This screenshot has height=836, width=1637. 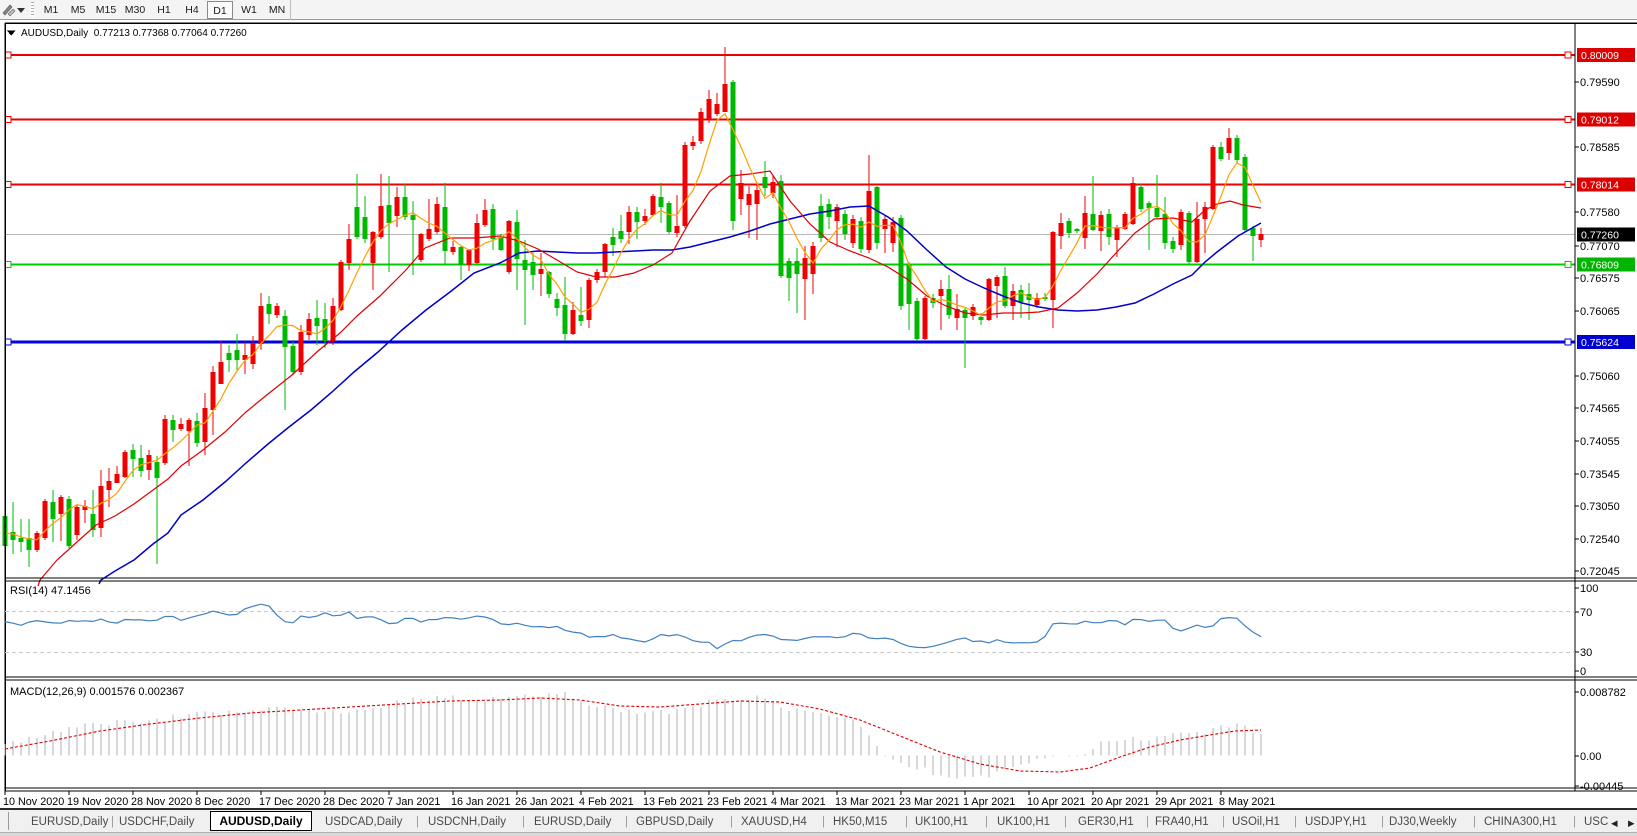 What do you see at coordinates (737, 802) in the screenshot?
I see `svg-text: 23 Feb 2021` at bounding box center [737, 802].